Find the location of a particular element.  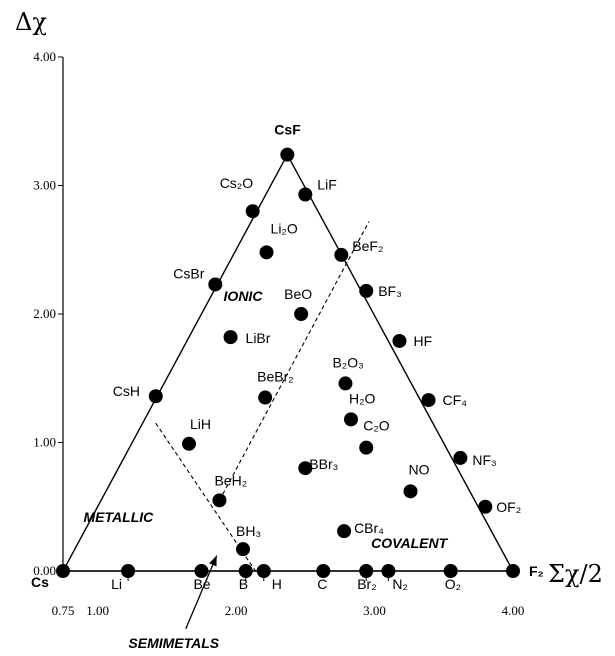

label-beo: BeO is located at coordinates (298, 294).